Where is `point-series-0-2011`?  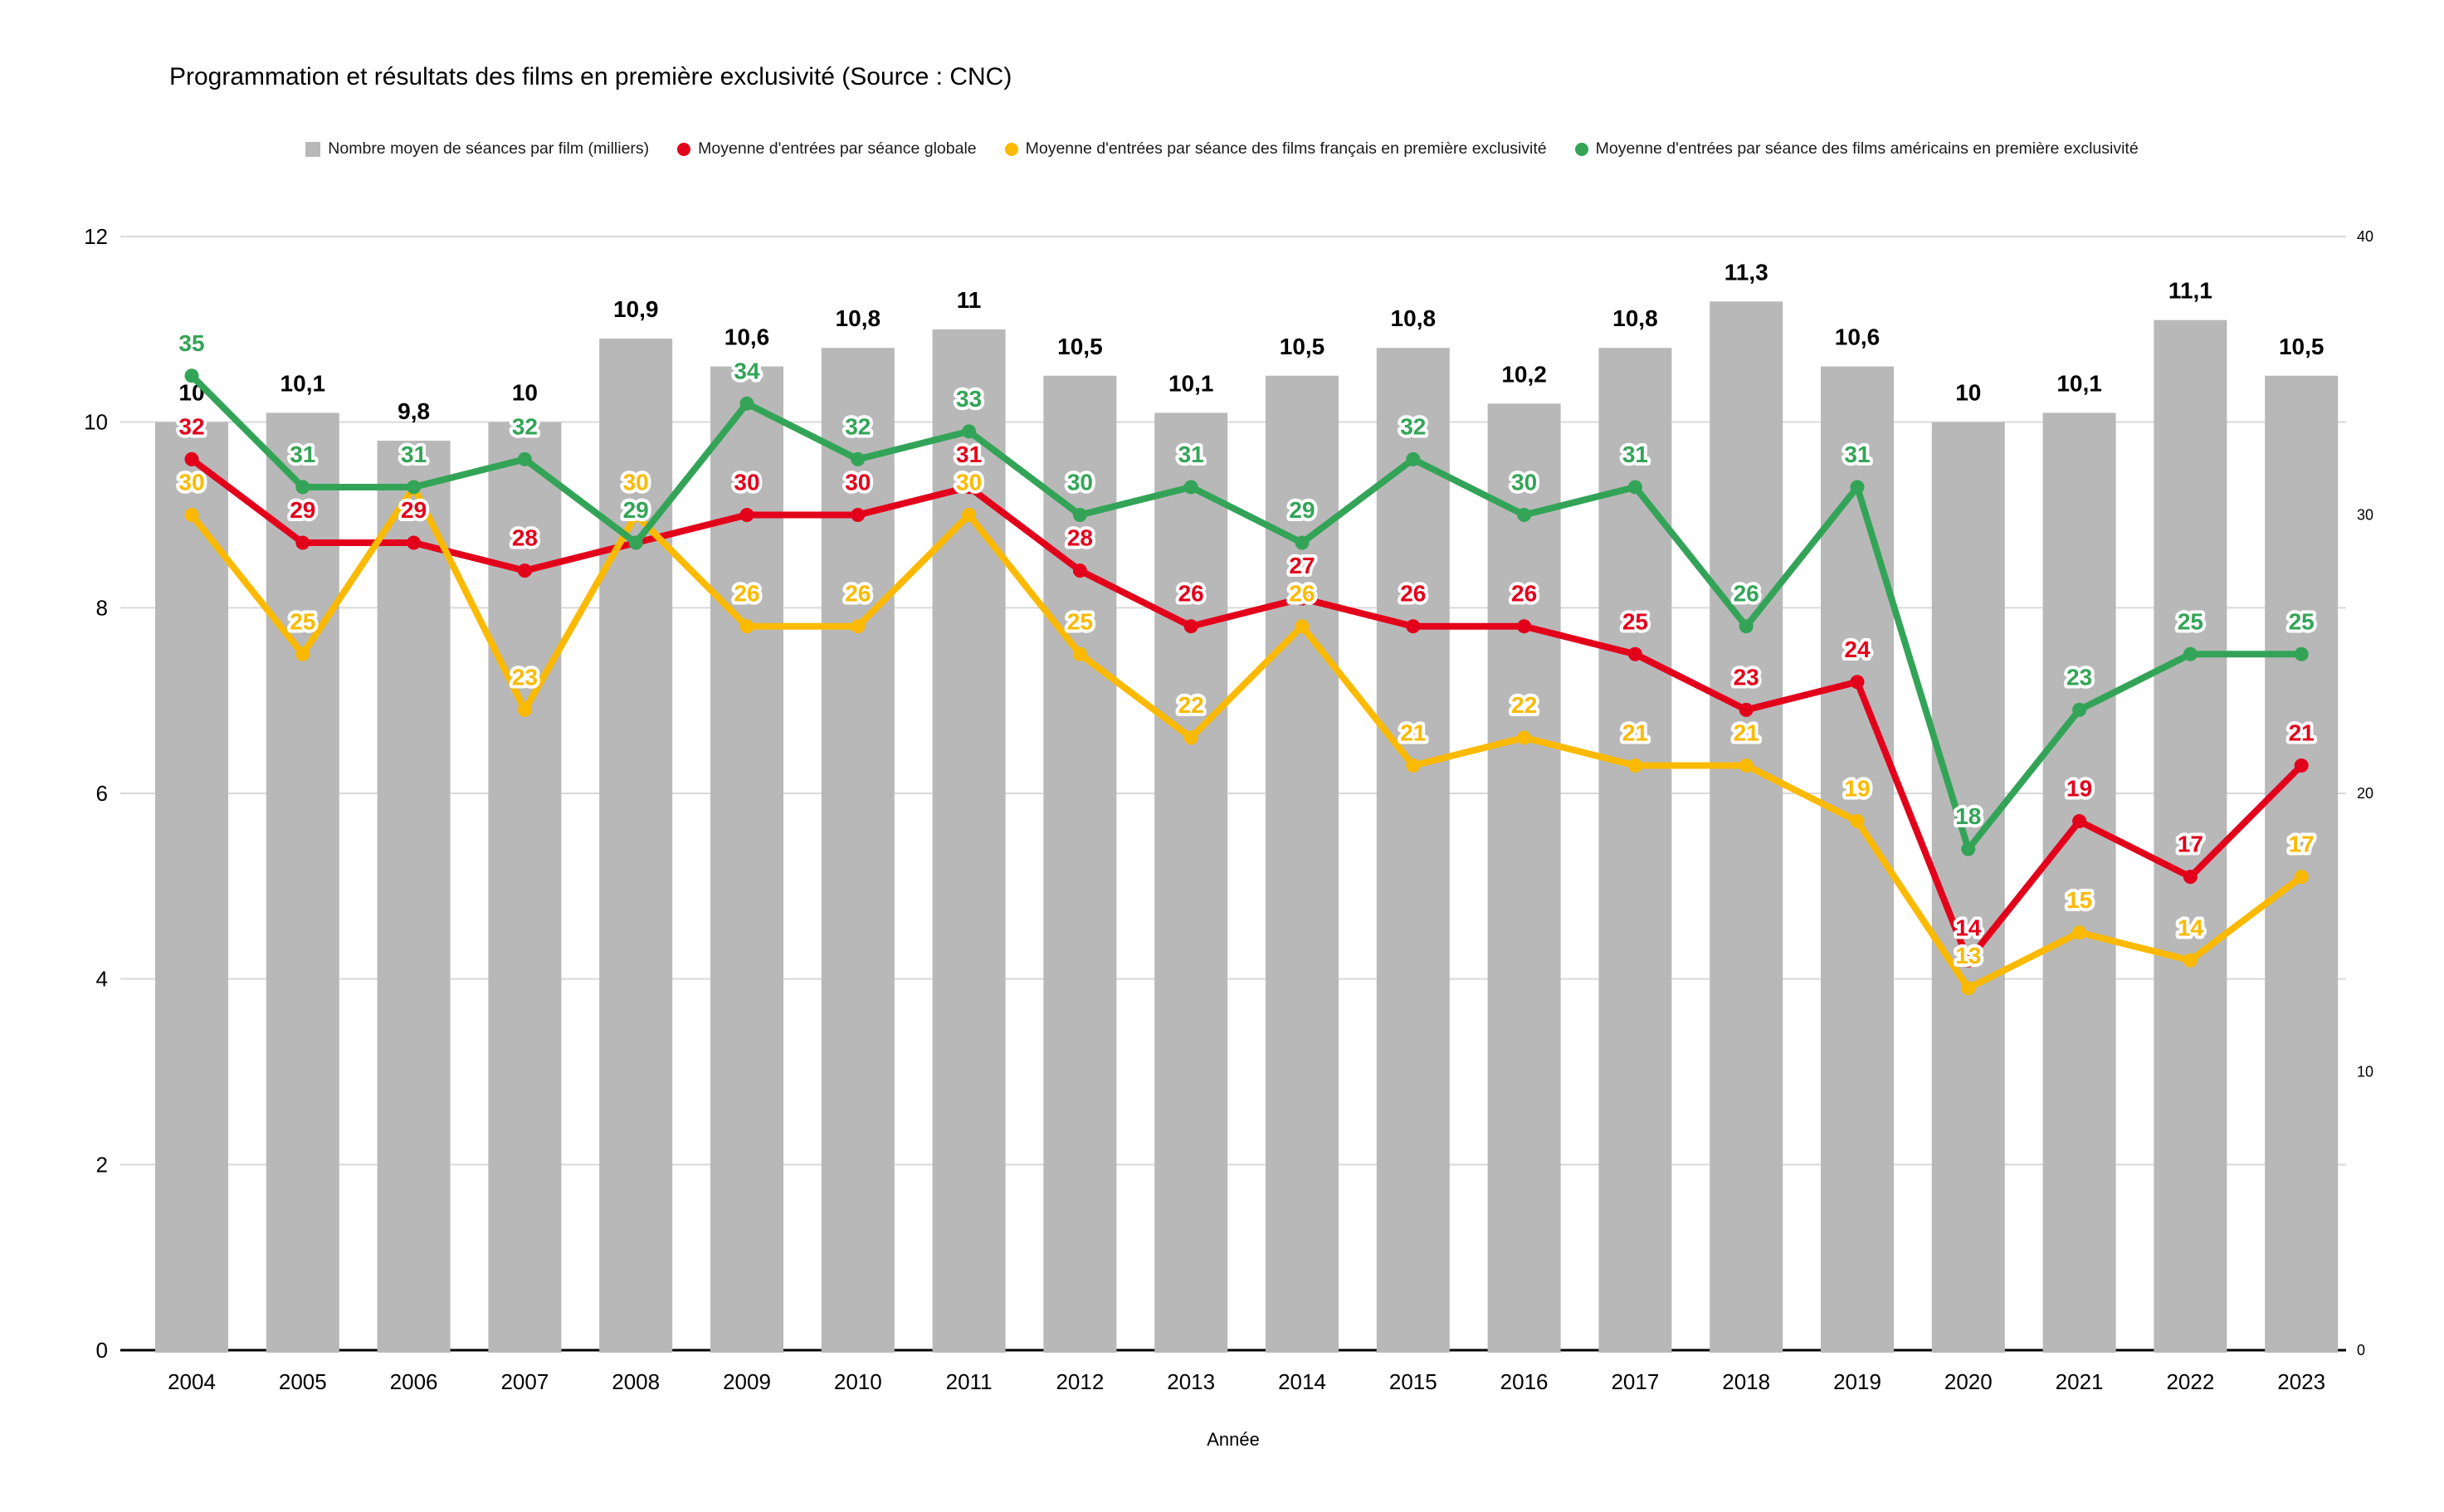
point-series-0-2011 is located at coordinates (970, 488).